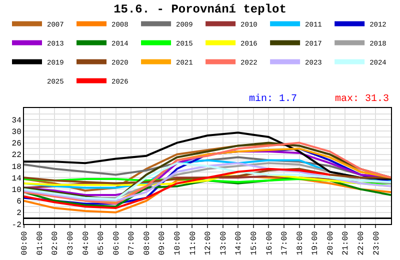  What do you see at coordinates (55, 243) in the screenshot?
I see `x-tick-label: 02:00` at bounding box center [55, 243].